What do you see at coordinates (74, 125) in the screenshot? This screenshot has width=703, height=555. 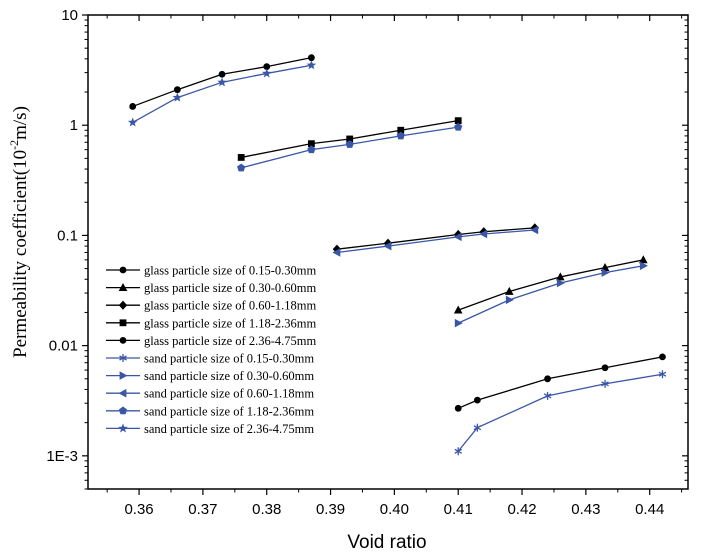 I see `y-tick-label: 1` at bounding box center [74, 125].